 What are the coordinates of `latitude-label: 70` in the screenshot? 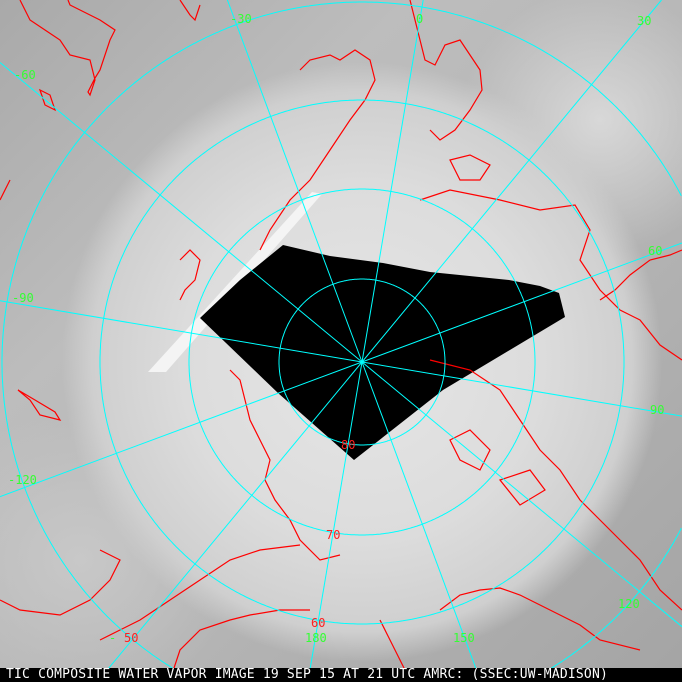 It's located at (333, 535).